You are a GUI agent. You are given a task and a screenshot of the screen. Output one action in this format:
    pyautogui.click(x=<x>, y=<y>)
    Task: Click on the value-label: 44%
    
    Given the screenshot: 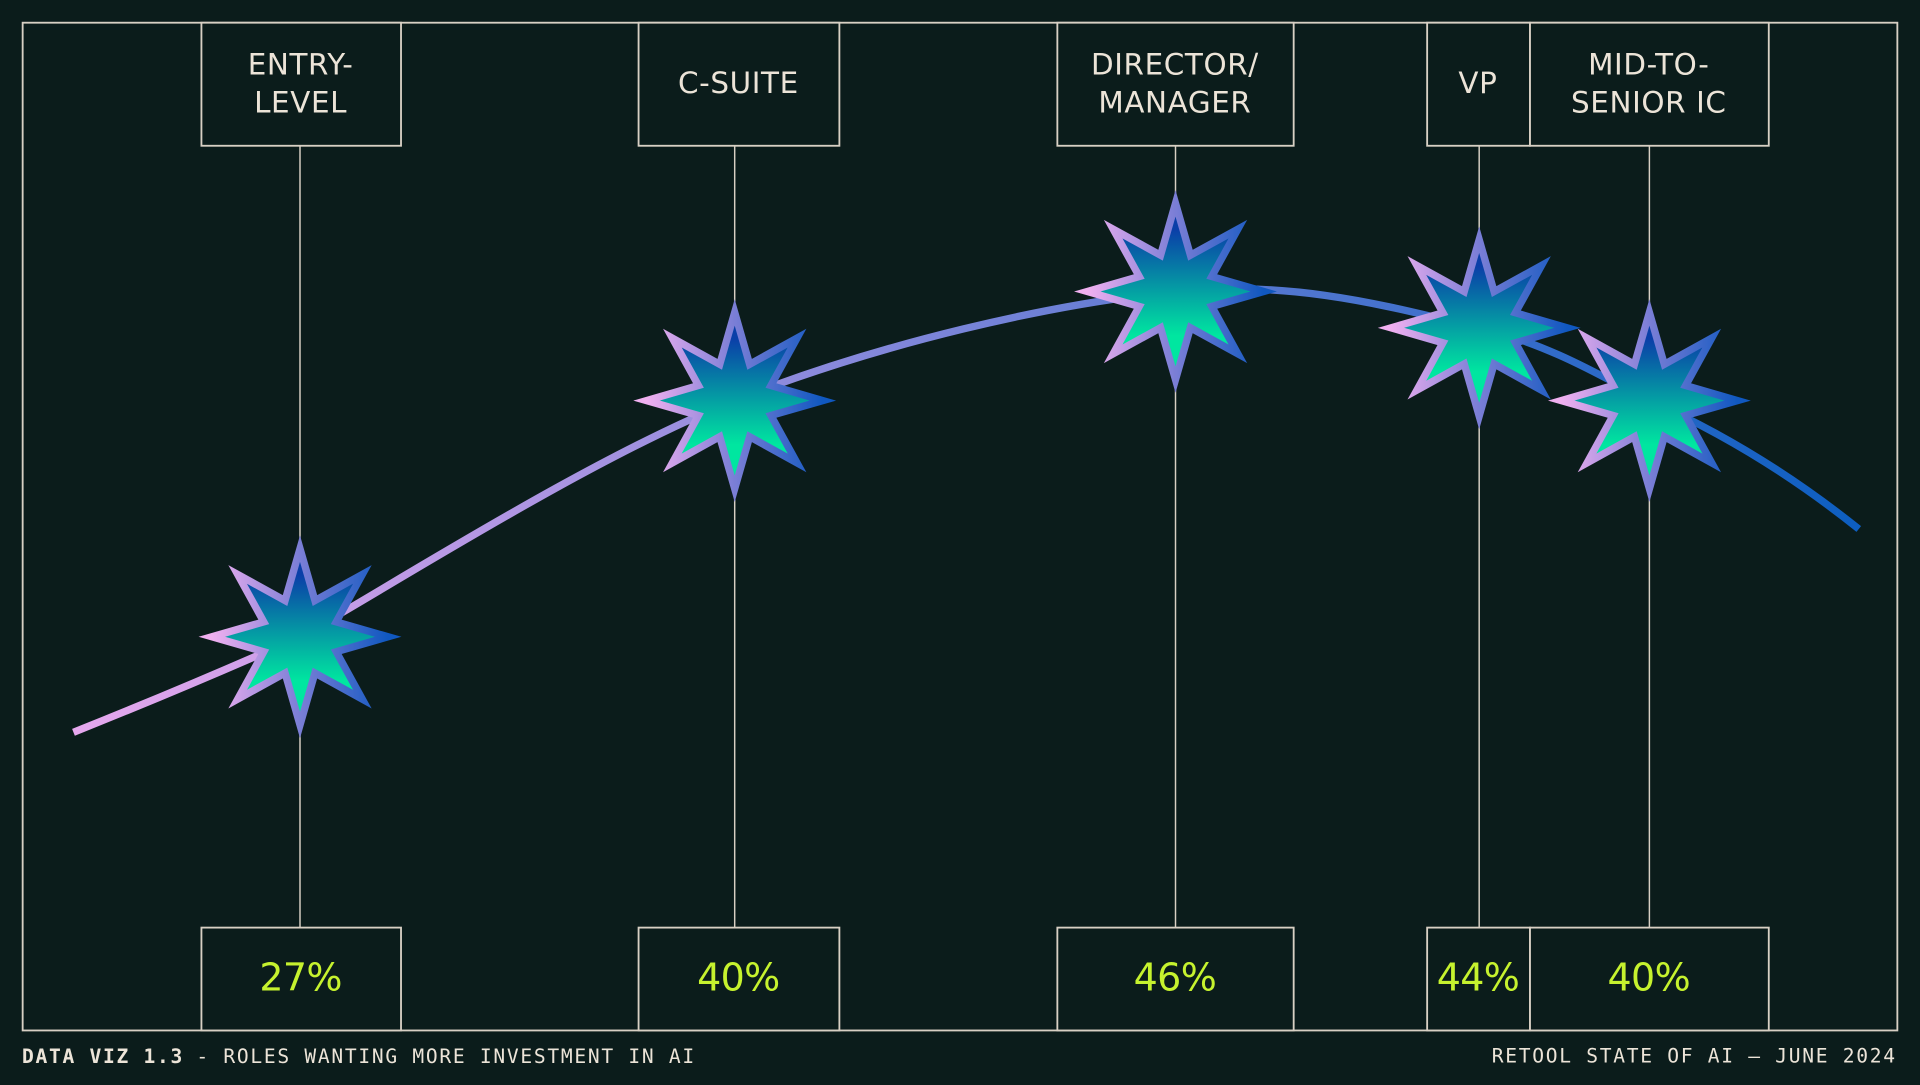 What is the action you would take?
    pyautogui.click(x=1478, y=977)
    